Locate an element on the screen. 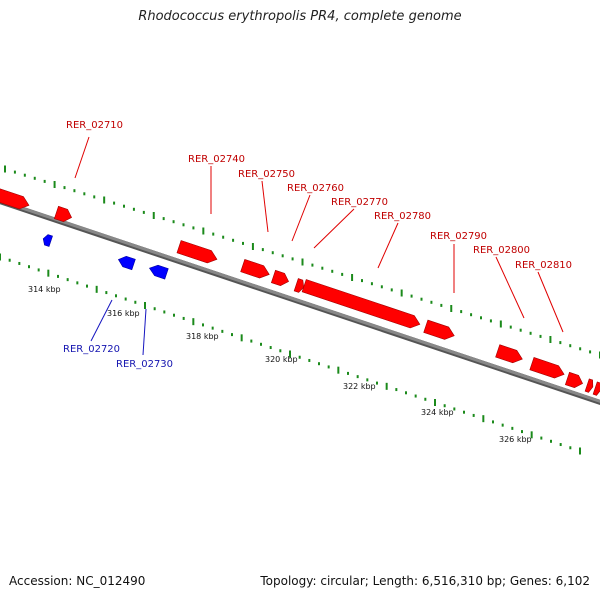 The height and width of the screenshot is (600, 600). forward-gene-label: RER_02790 is located at coordinates (458, 236).